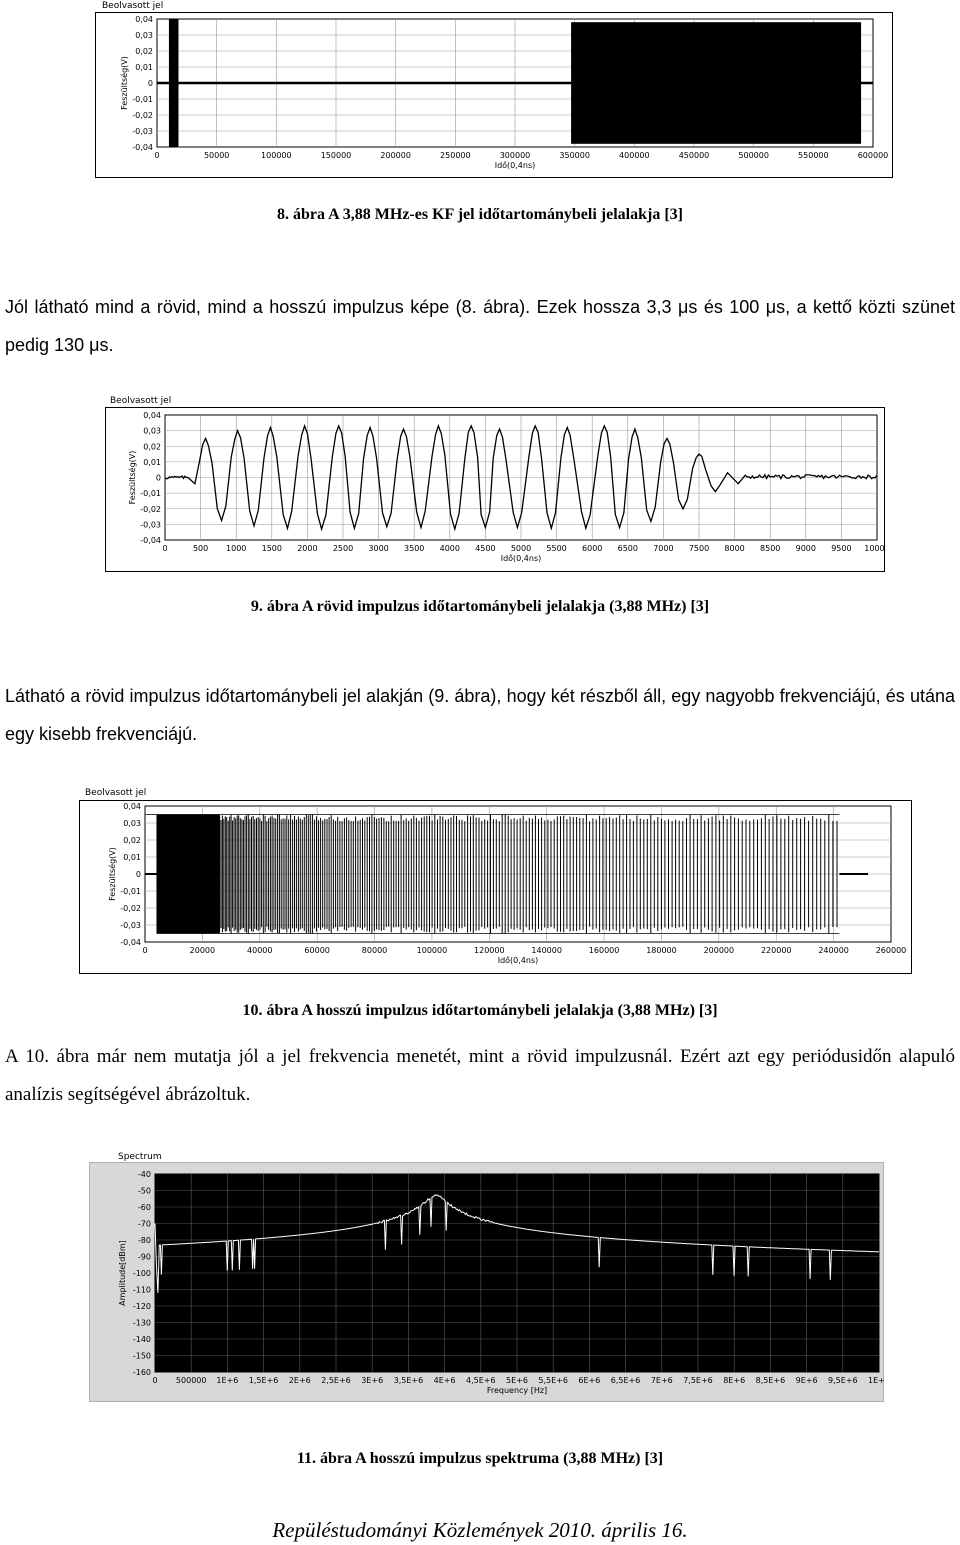 This screenshot has width=960, height=1545. I want to click on x-tick-label: 10000, so click(874, 548).